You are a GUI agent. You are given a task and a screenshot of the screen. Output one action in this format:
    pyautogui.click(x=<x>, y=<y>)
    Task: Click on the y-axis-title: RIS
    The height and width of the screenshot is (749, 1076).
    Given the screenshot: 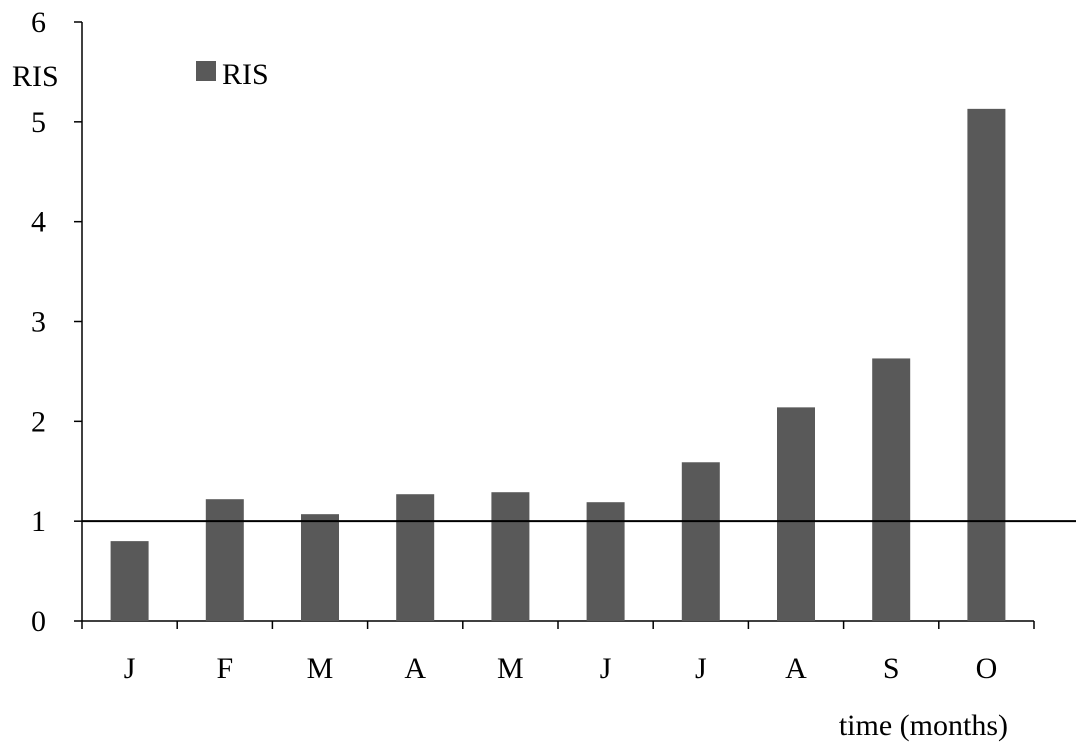 What is the action you would take?
    pyautogui.click(x=35, y=76)
    